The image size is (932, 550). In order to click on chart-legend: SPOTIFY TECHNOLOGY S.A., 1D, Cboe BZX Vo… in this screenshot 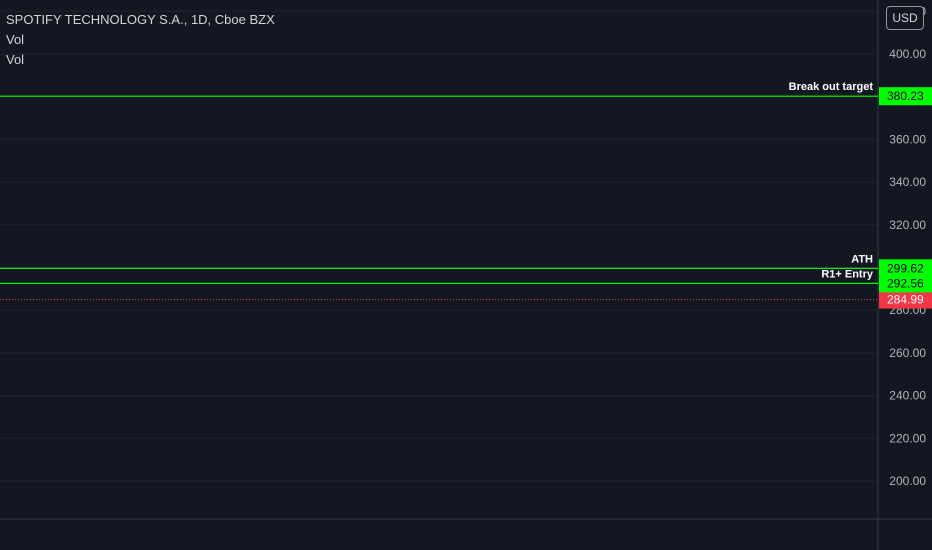, I will do `click(140, 40)`.